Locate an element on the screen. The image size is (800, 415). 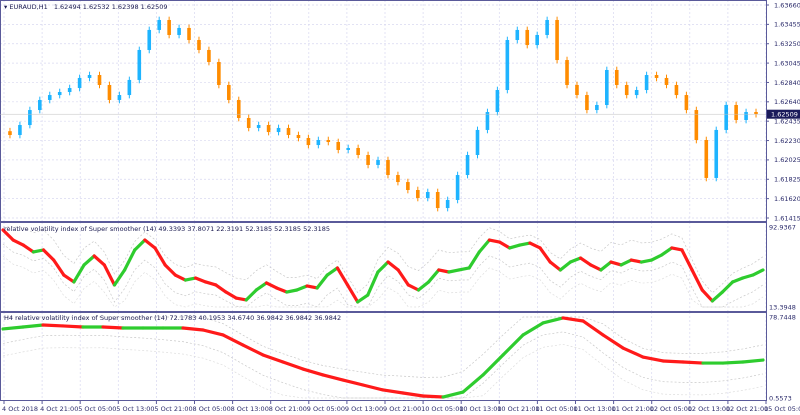
band-line is located at coordinates (383, 347).